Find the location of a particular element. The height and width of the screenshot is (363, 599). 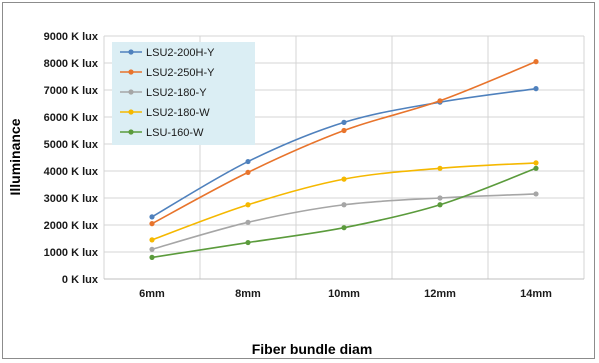

x-tick-label: 14mm is located at coordinates (536, 294).